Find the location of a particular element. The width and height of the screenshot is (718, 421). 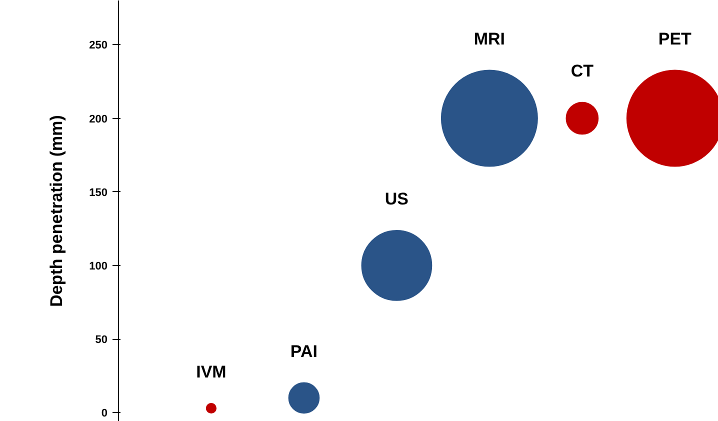

x-tick-label: MRI is located at coordinates (490, 38).